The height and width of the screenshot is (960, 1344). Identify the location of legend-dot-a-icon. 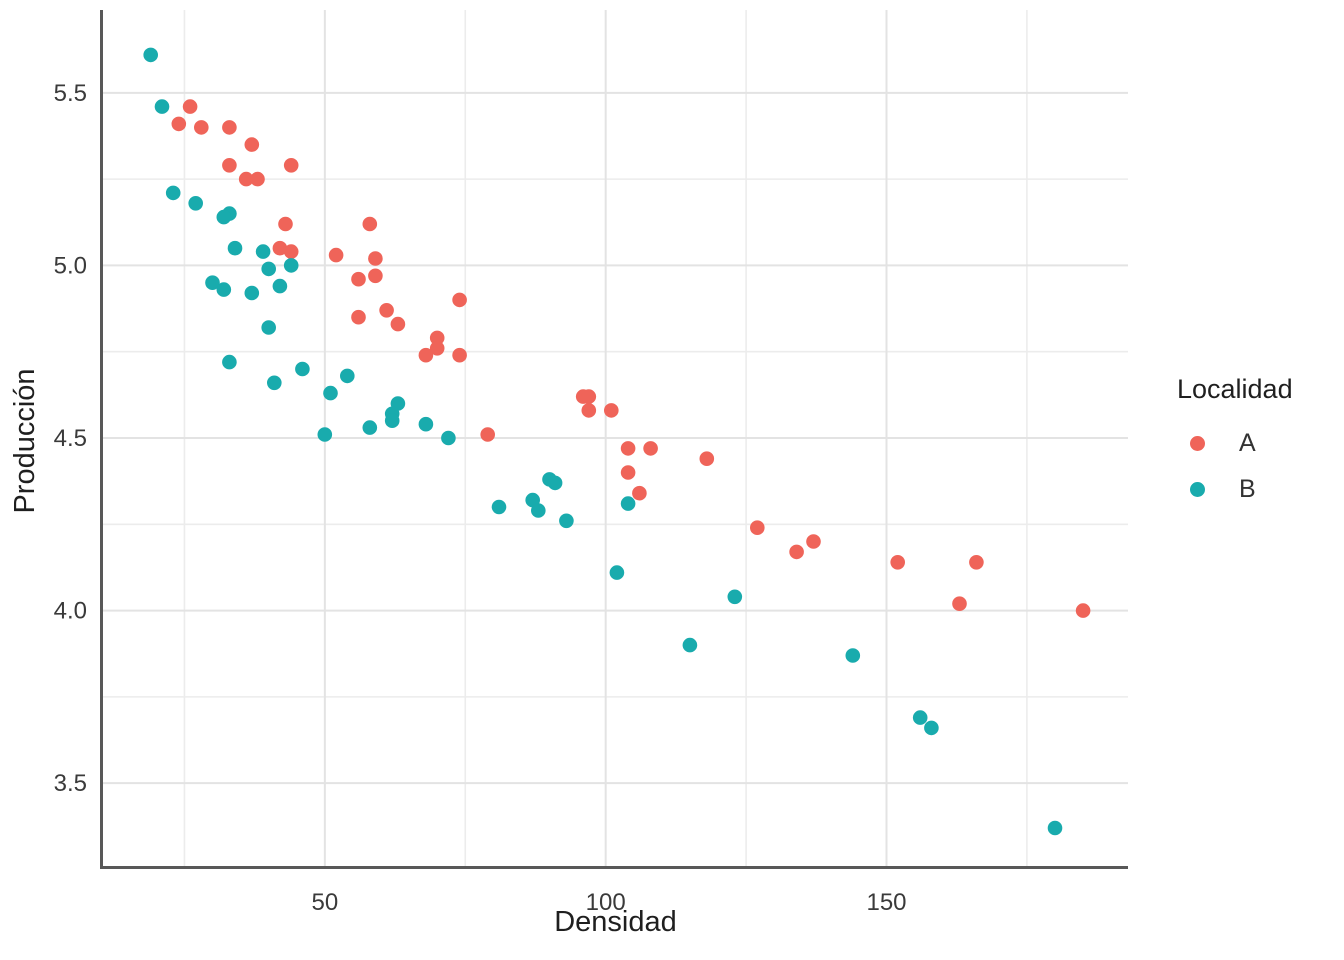
(1197, 443).